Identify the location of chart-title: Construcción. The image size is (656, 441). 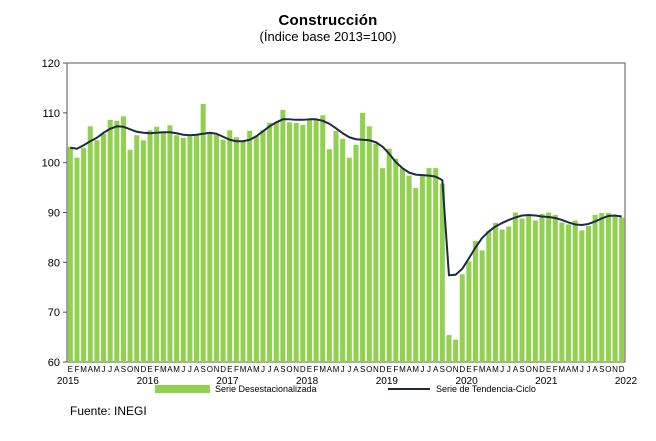
(328, 20).